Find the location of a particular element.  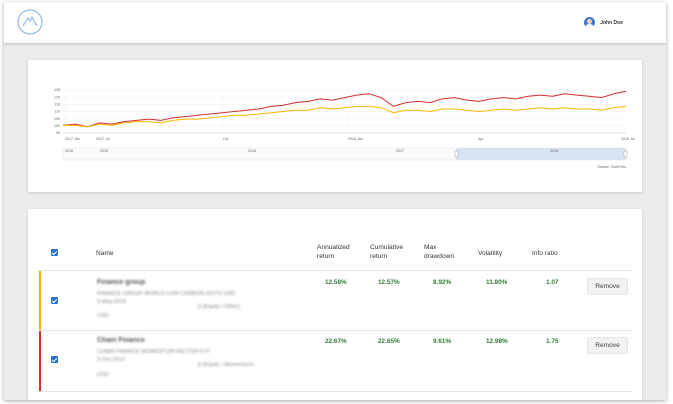

header-cumulative-return: Cumulative return is located at coordinates (386, 252).